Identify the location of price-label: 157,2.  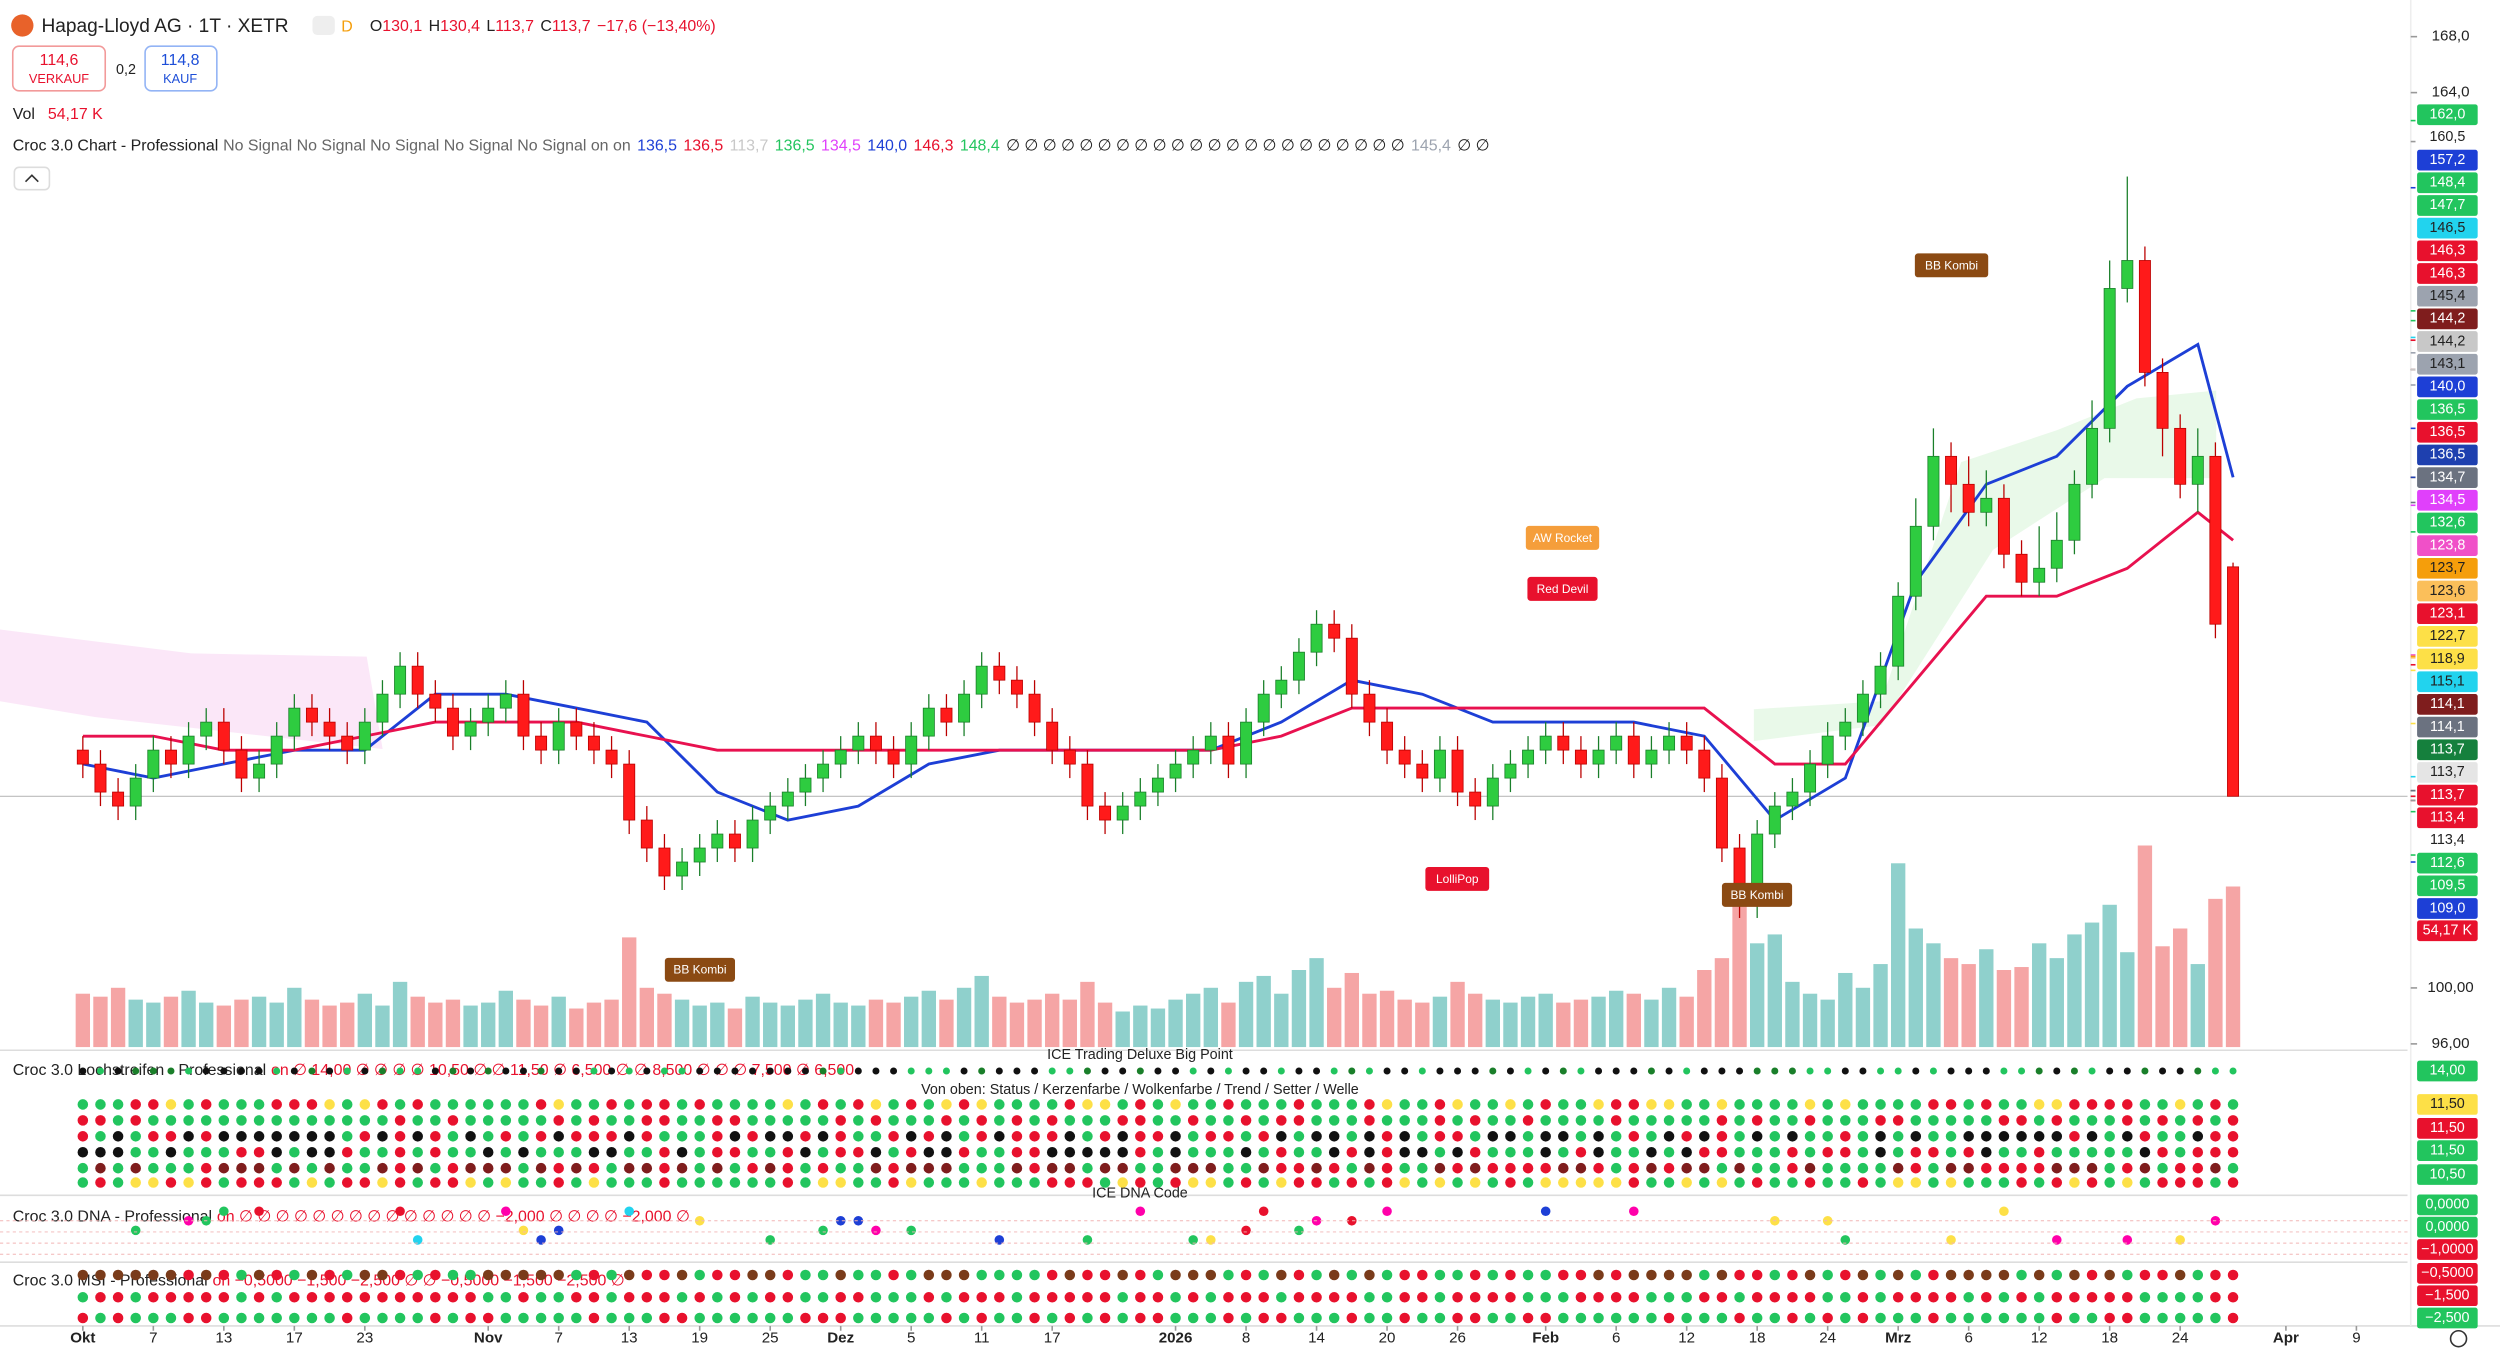
(2447, 160).